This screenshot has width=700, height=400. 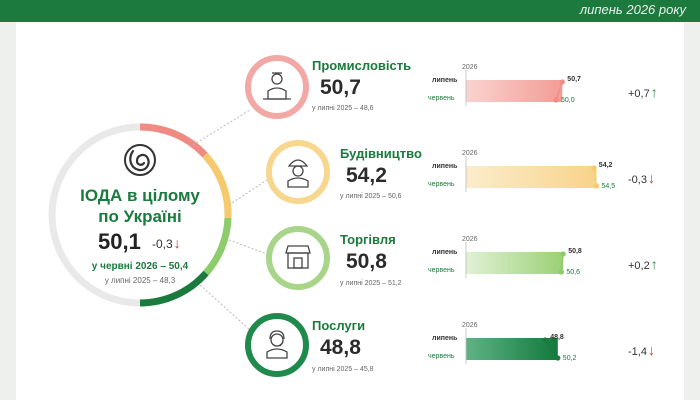 I want to click on series-label-july-trade: липень, so click(x=445, y=252).